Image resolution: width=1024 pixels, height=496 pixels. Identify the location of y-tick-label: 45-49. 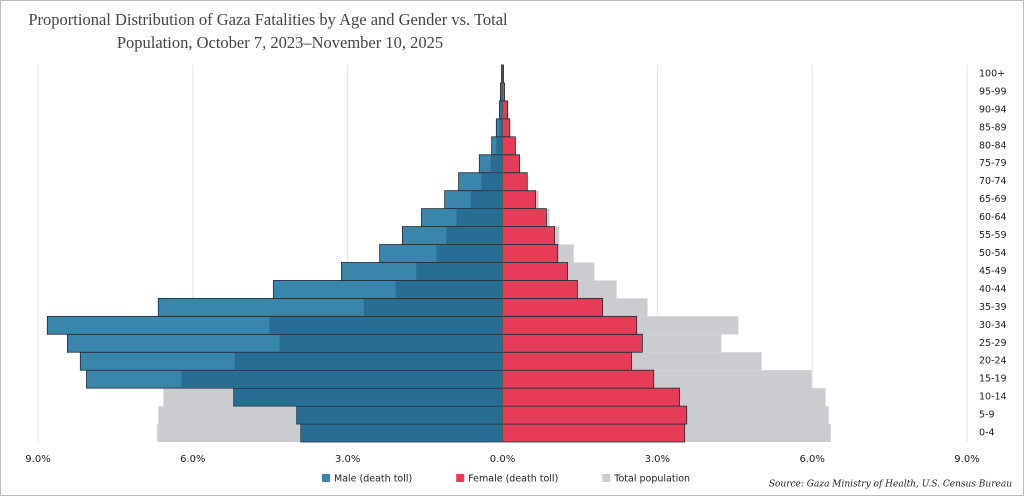
(993, 271).